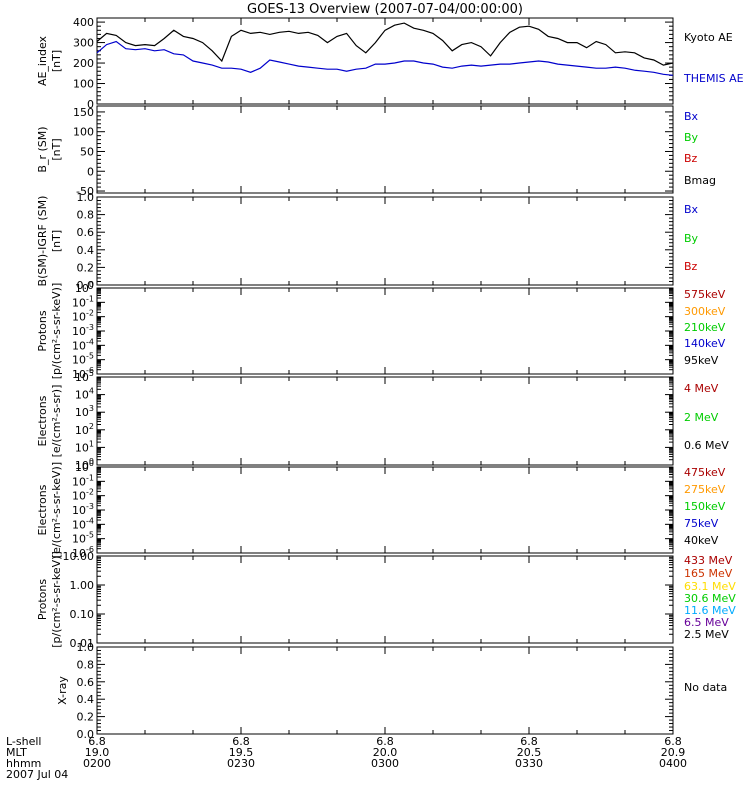 The image size is (750, 800). Describe the element at coordinates (710, 586) in the screenshot. I see `legend-entry: 63.1 MeV` at that location.